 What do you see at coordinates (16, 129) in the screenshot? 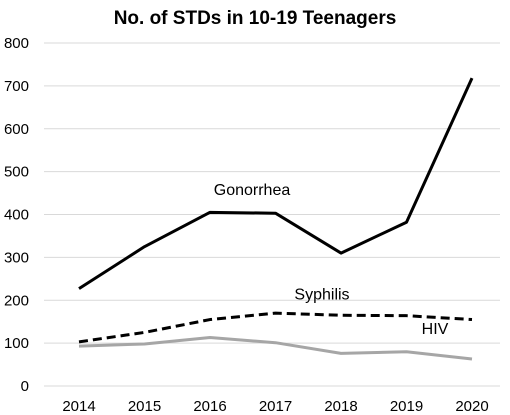
I see `y-tick-label: 600` at bounding box center [16, 129].